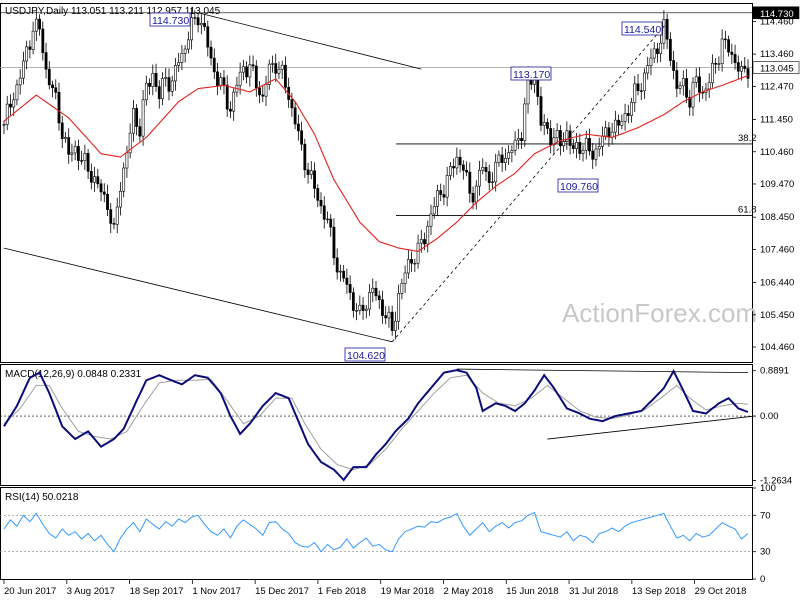 This screenshot has height=600, width=800. Describe the element at coordinates (593, 591) in the screenshot. I see `x-tick-label: 31 Jul 2018` at that location.